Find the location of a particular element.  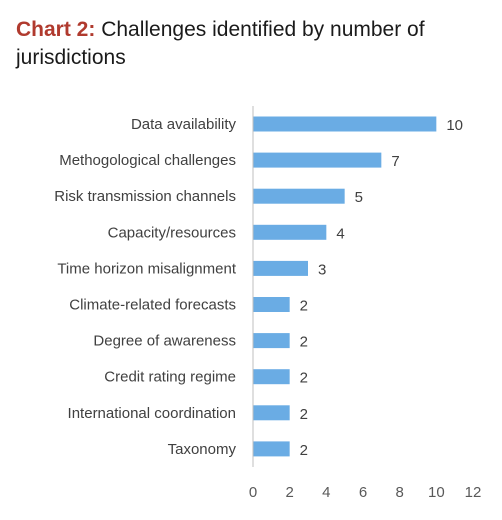

x-tick-6: 6 is located at coordinates (363, 492).